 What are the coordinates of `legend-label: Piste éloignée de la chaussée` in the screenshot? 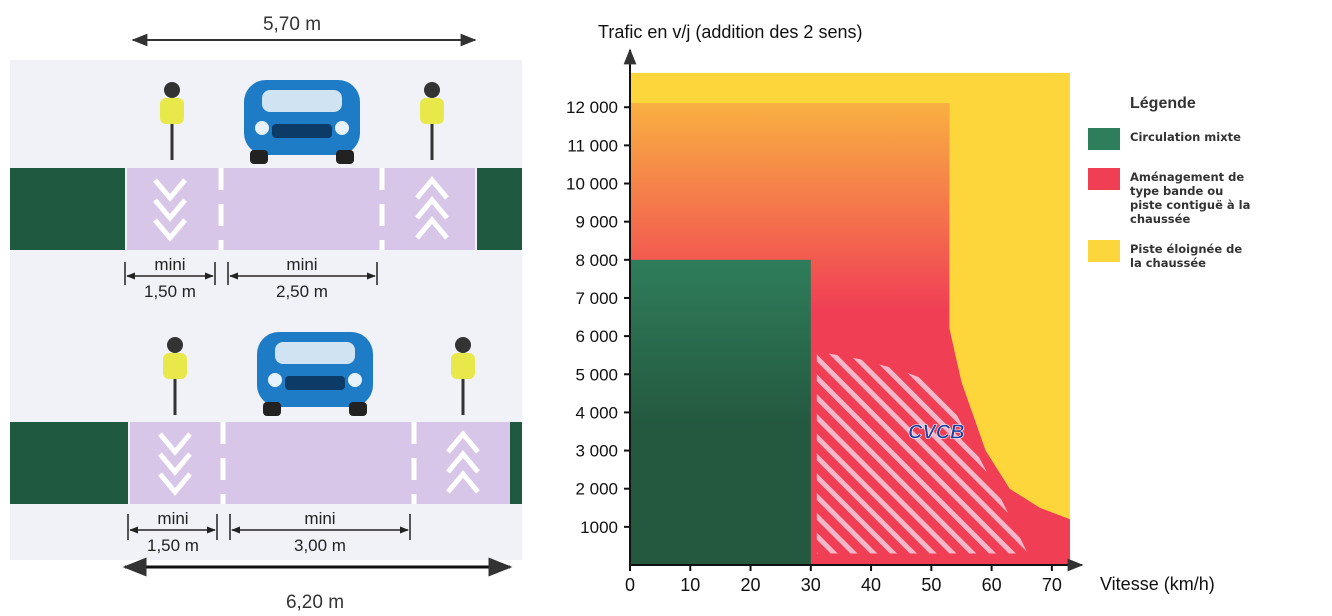 It's located at (1186, 256).